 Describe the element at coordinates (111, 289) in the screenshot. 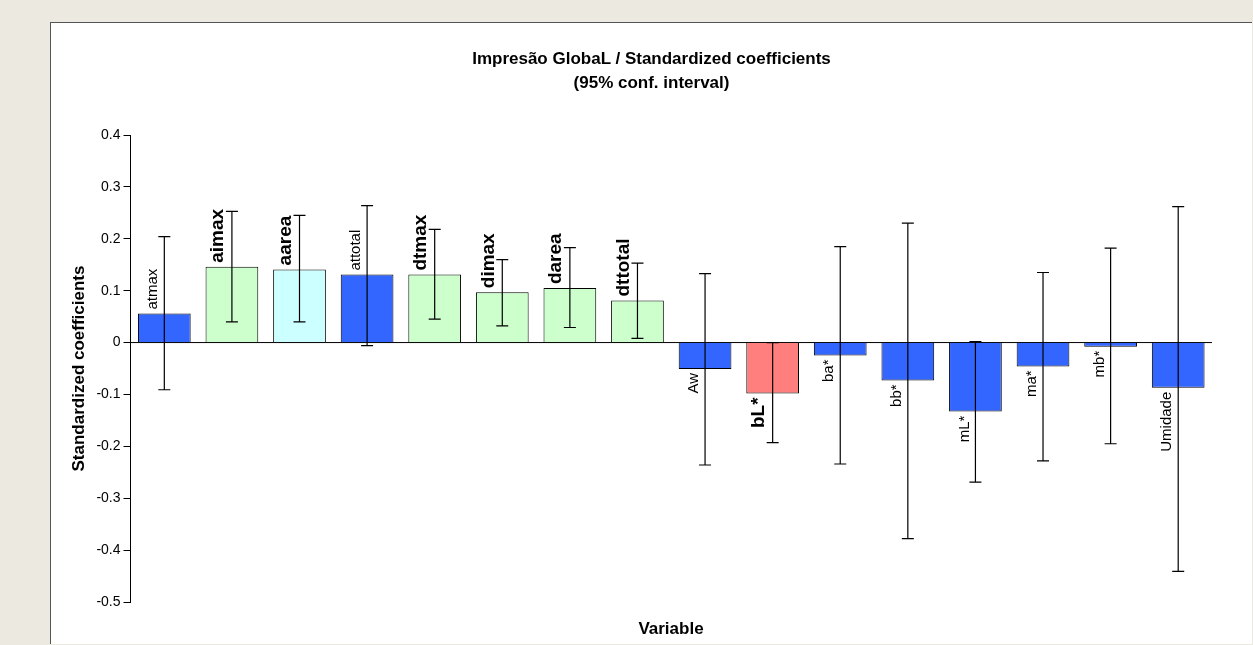

I see `y-tick-label: 0.1` at that location.